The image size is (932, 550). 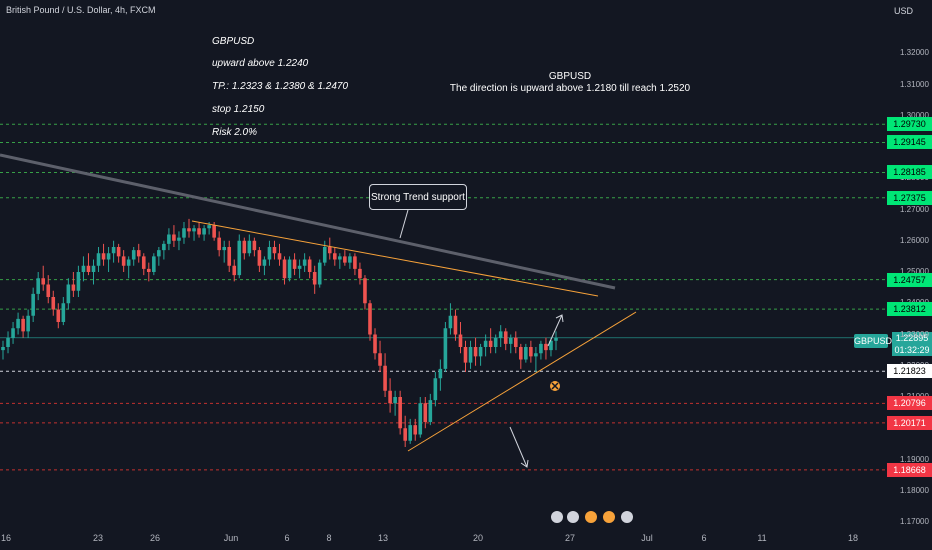 What do you see at coordinates (912, 344) in the screenshot?
I see `last-price-badge: 1.22895 01:32:29` at bounding box center [912, 344].